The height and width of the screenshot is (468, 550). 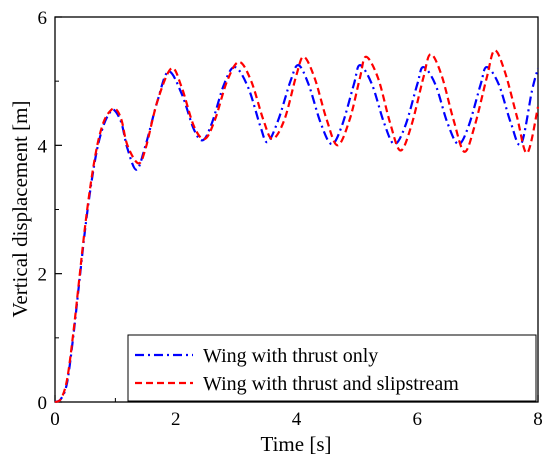 I want to click on y-tick-label: 6, so click(x=43, y=18).